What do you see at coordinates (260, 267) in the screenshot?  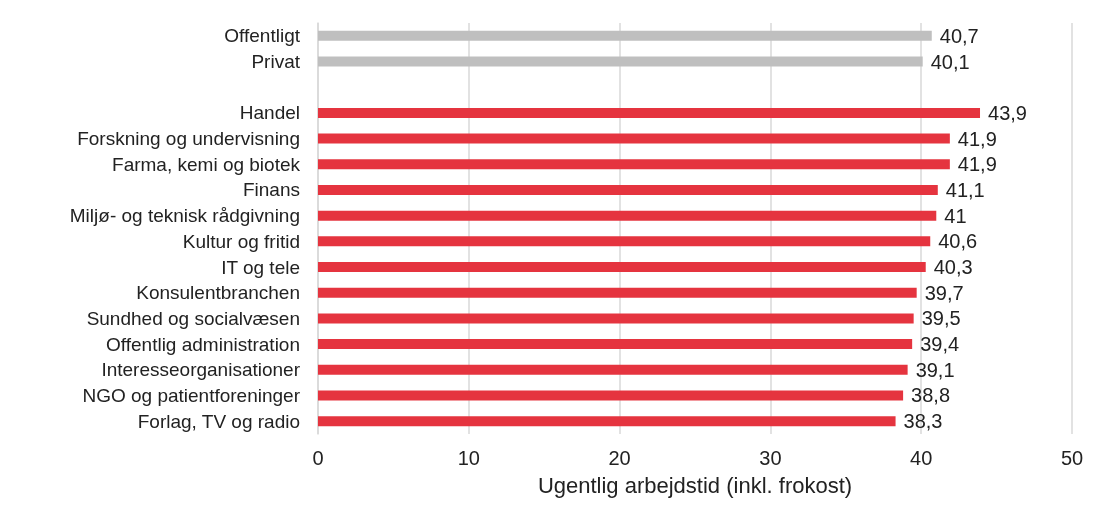 I see `y-tick-label: IT og tele` at bounding box center [260, 267].